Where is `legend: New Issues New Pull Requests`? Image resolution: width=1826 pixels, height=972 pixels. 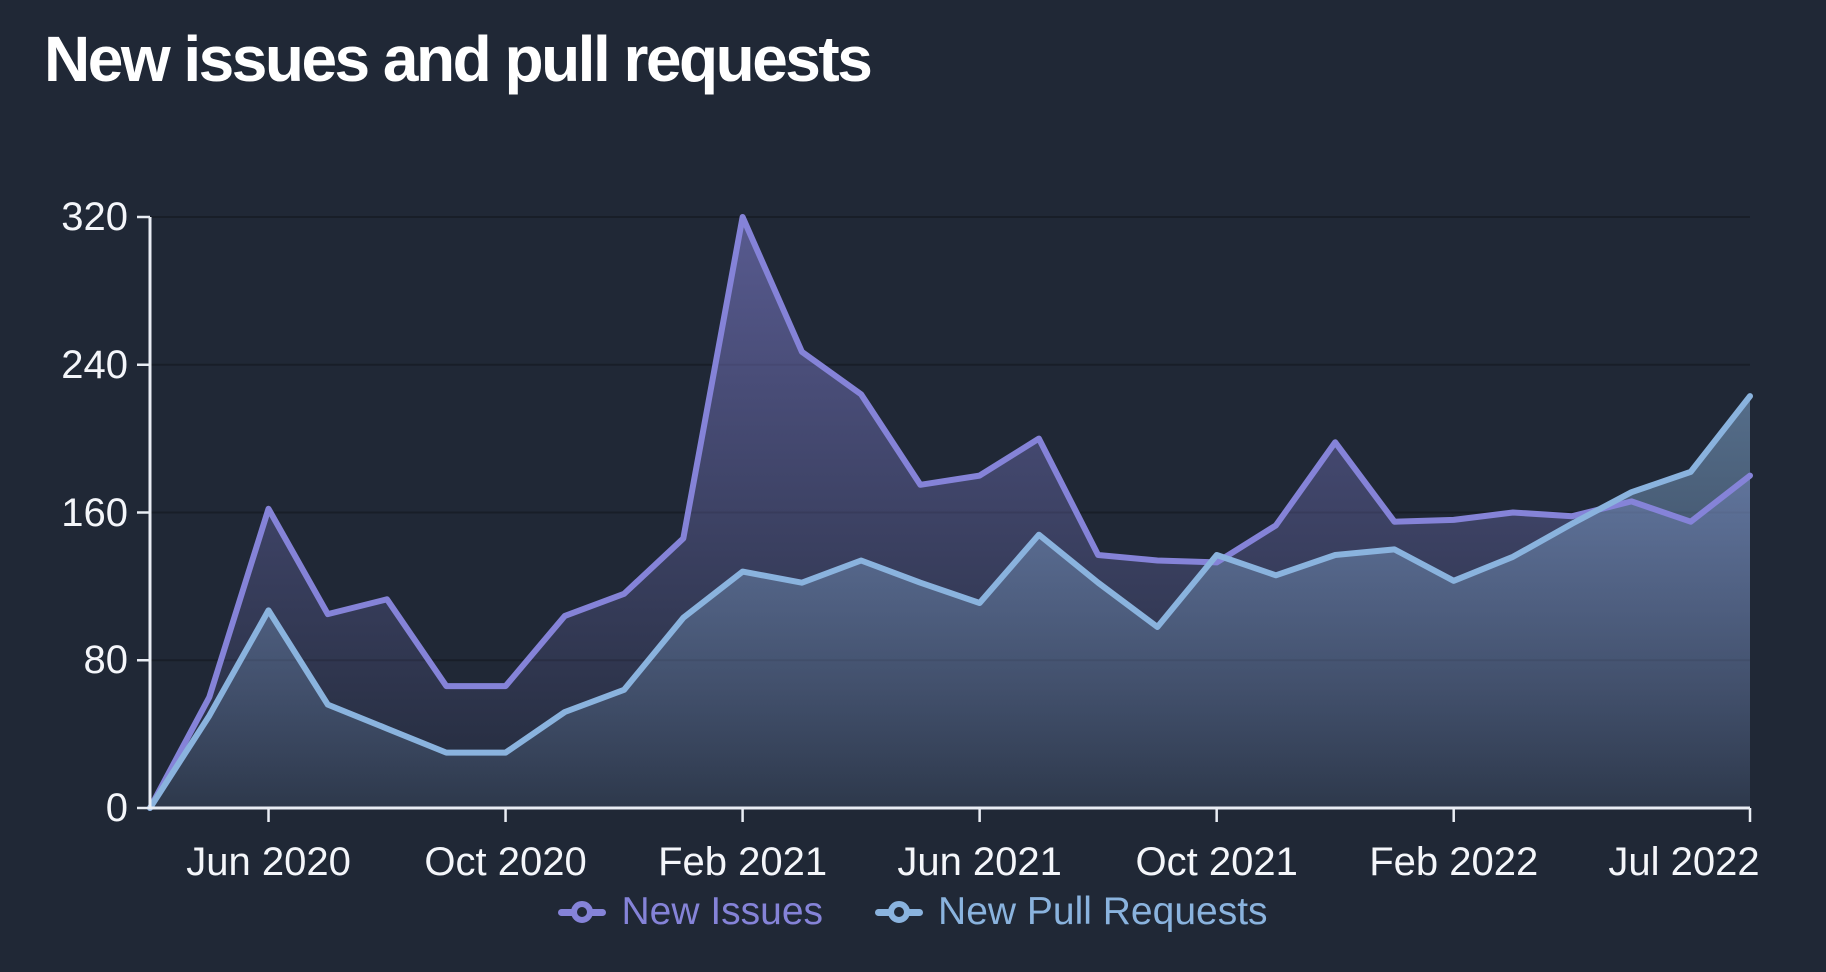 legend: New Issues New Pull Requests is located at coordinates (913, 912).